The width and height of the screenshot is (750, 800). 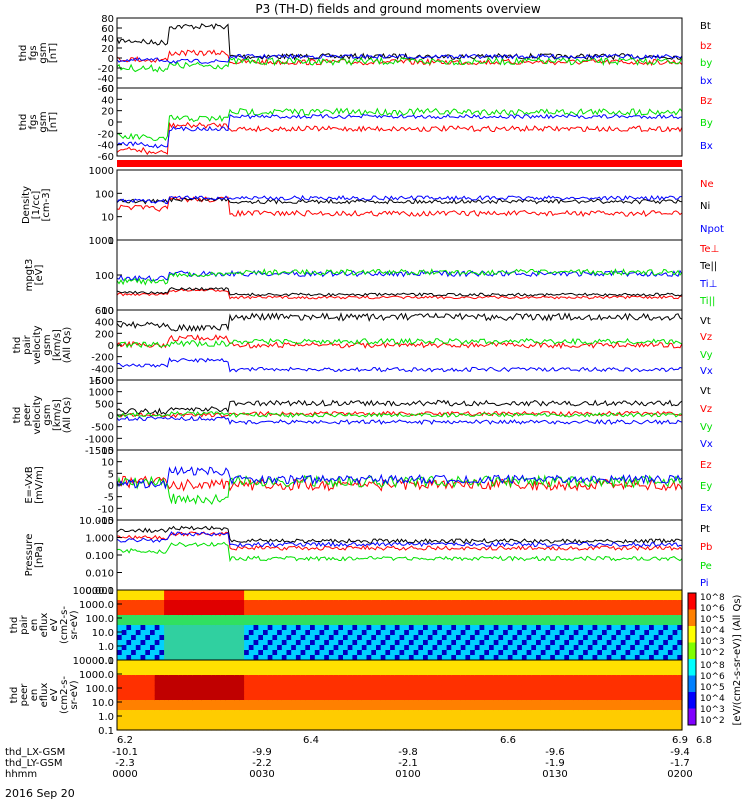 I want to click on y-axis-label: [cm-3], so click(x=46, y=204).